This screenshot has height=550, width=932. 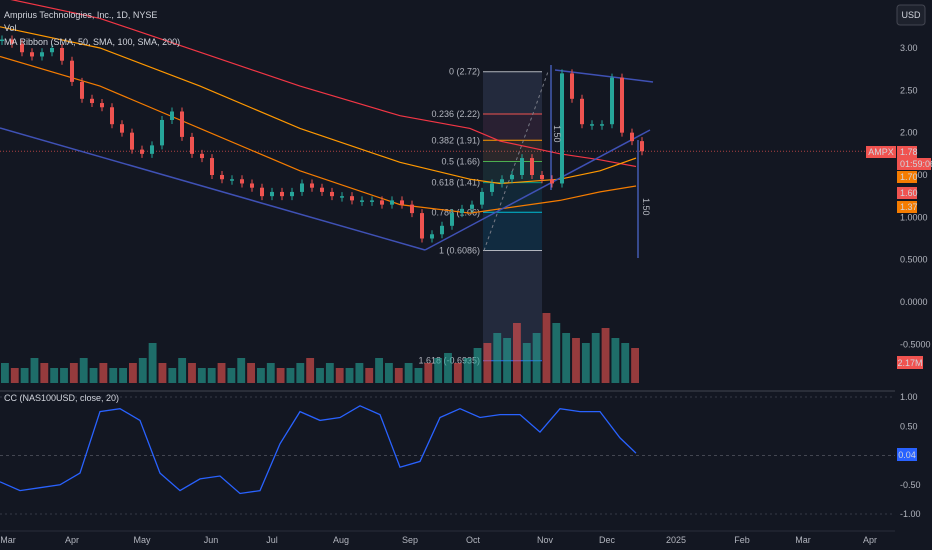 I want to click on fib-band-0.786, so click(x=512, y=231).